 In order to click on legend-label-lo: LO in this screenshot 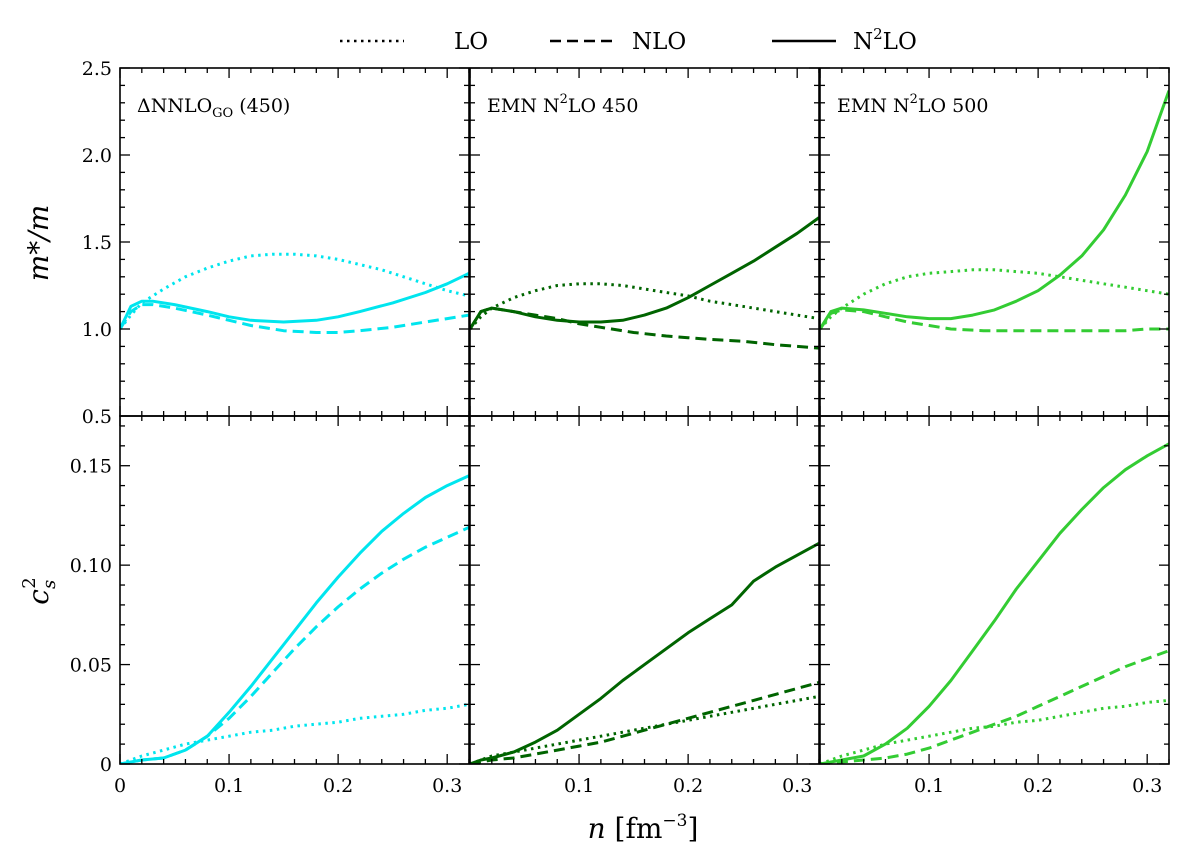, I will do `click(471, 42)`.